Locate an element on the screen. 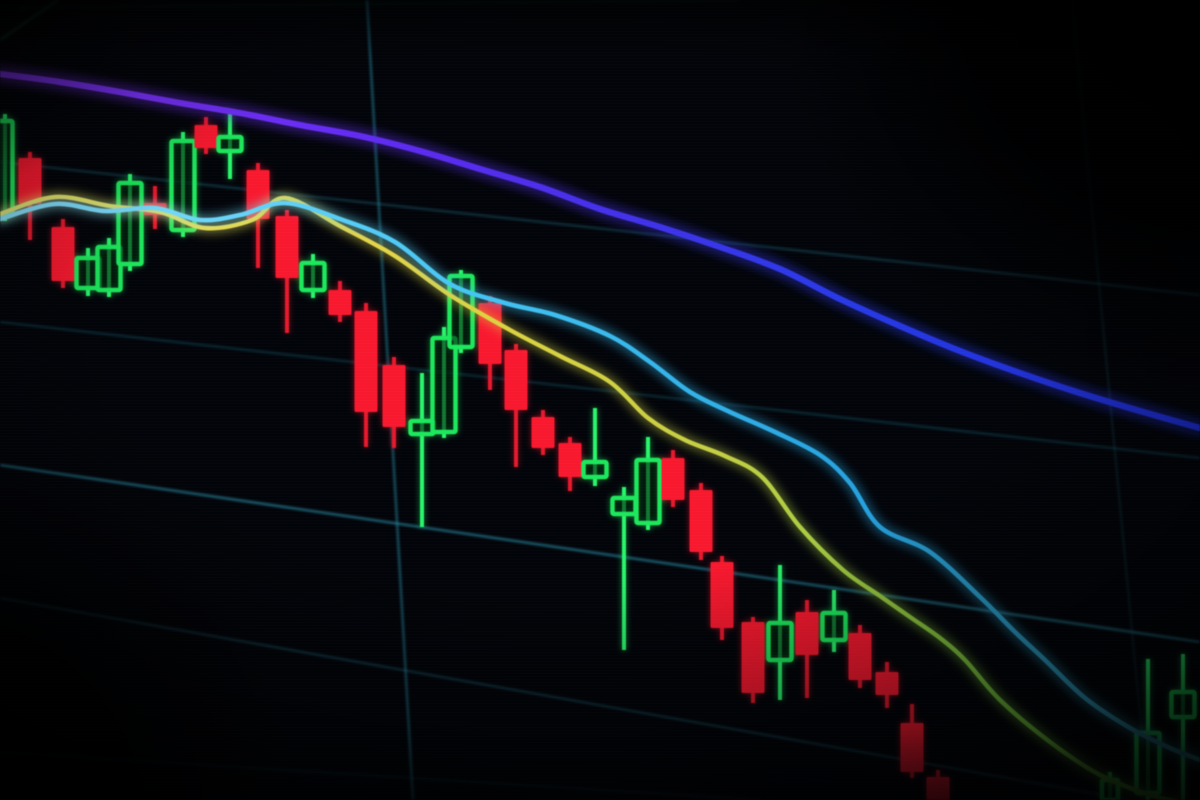  grid-line is located at coordinates (380, 775).